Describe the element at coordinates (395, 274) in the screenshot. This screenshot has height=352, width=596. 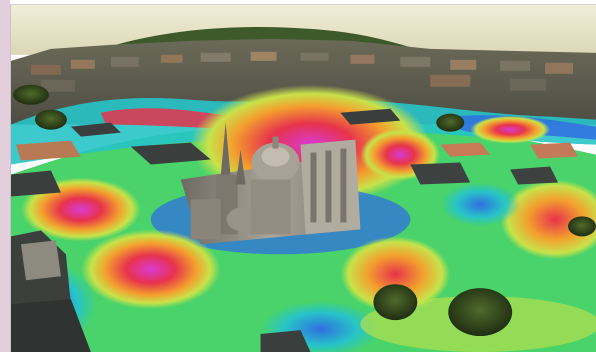
I see `hotspot-lower-center` at that location.